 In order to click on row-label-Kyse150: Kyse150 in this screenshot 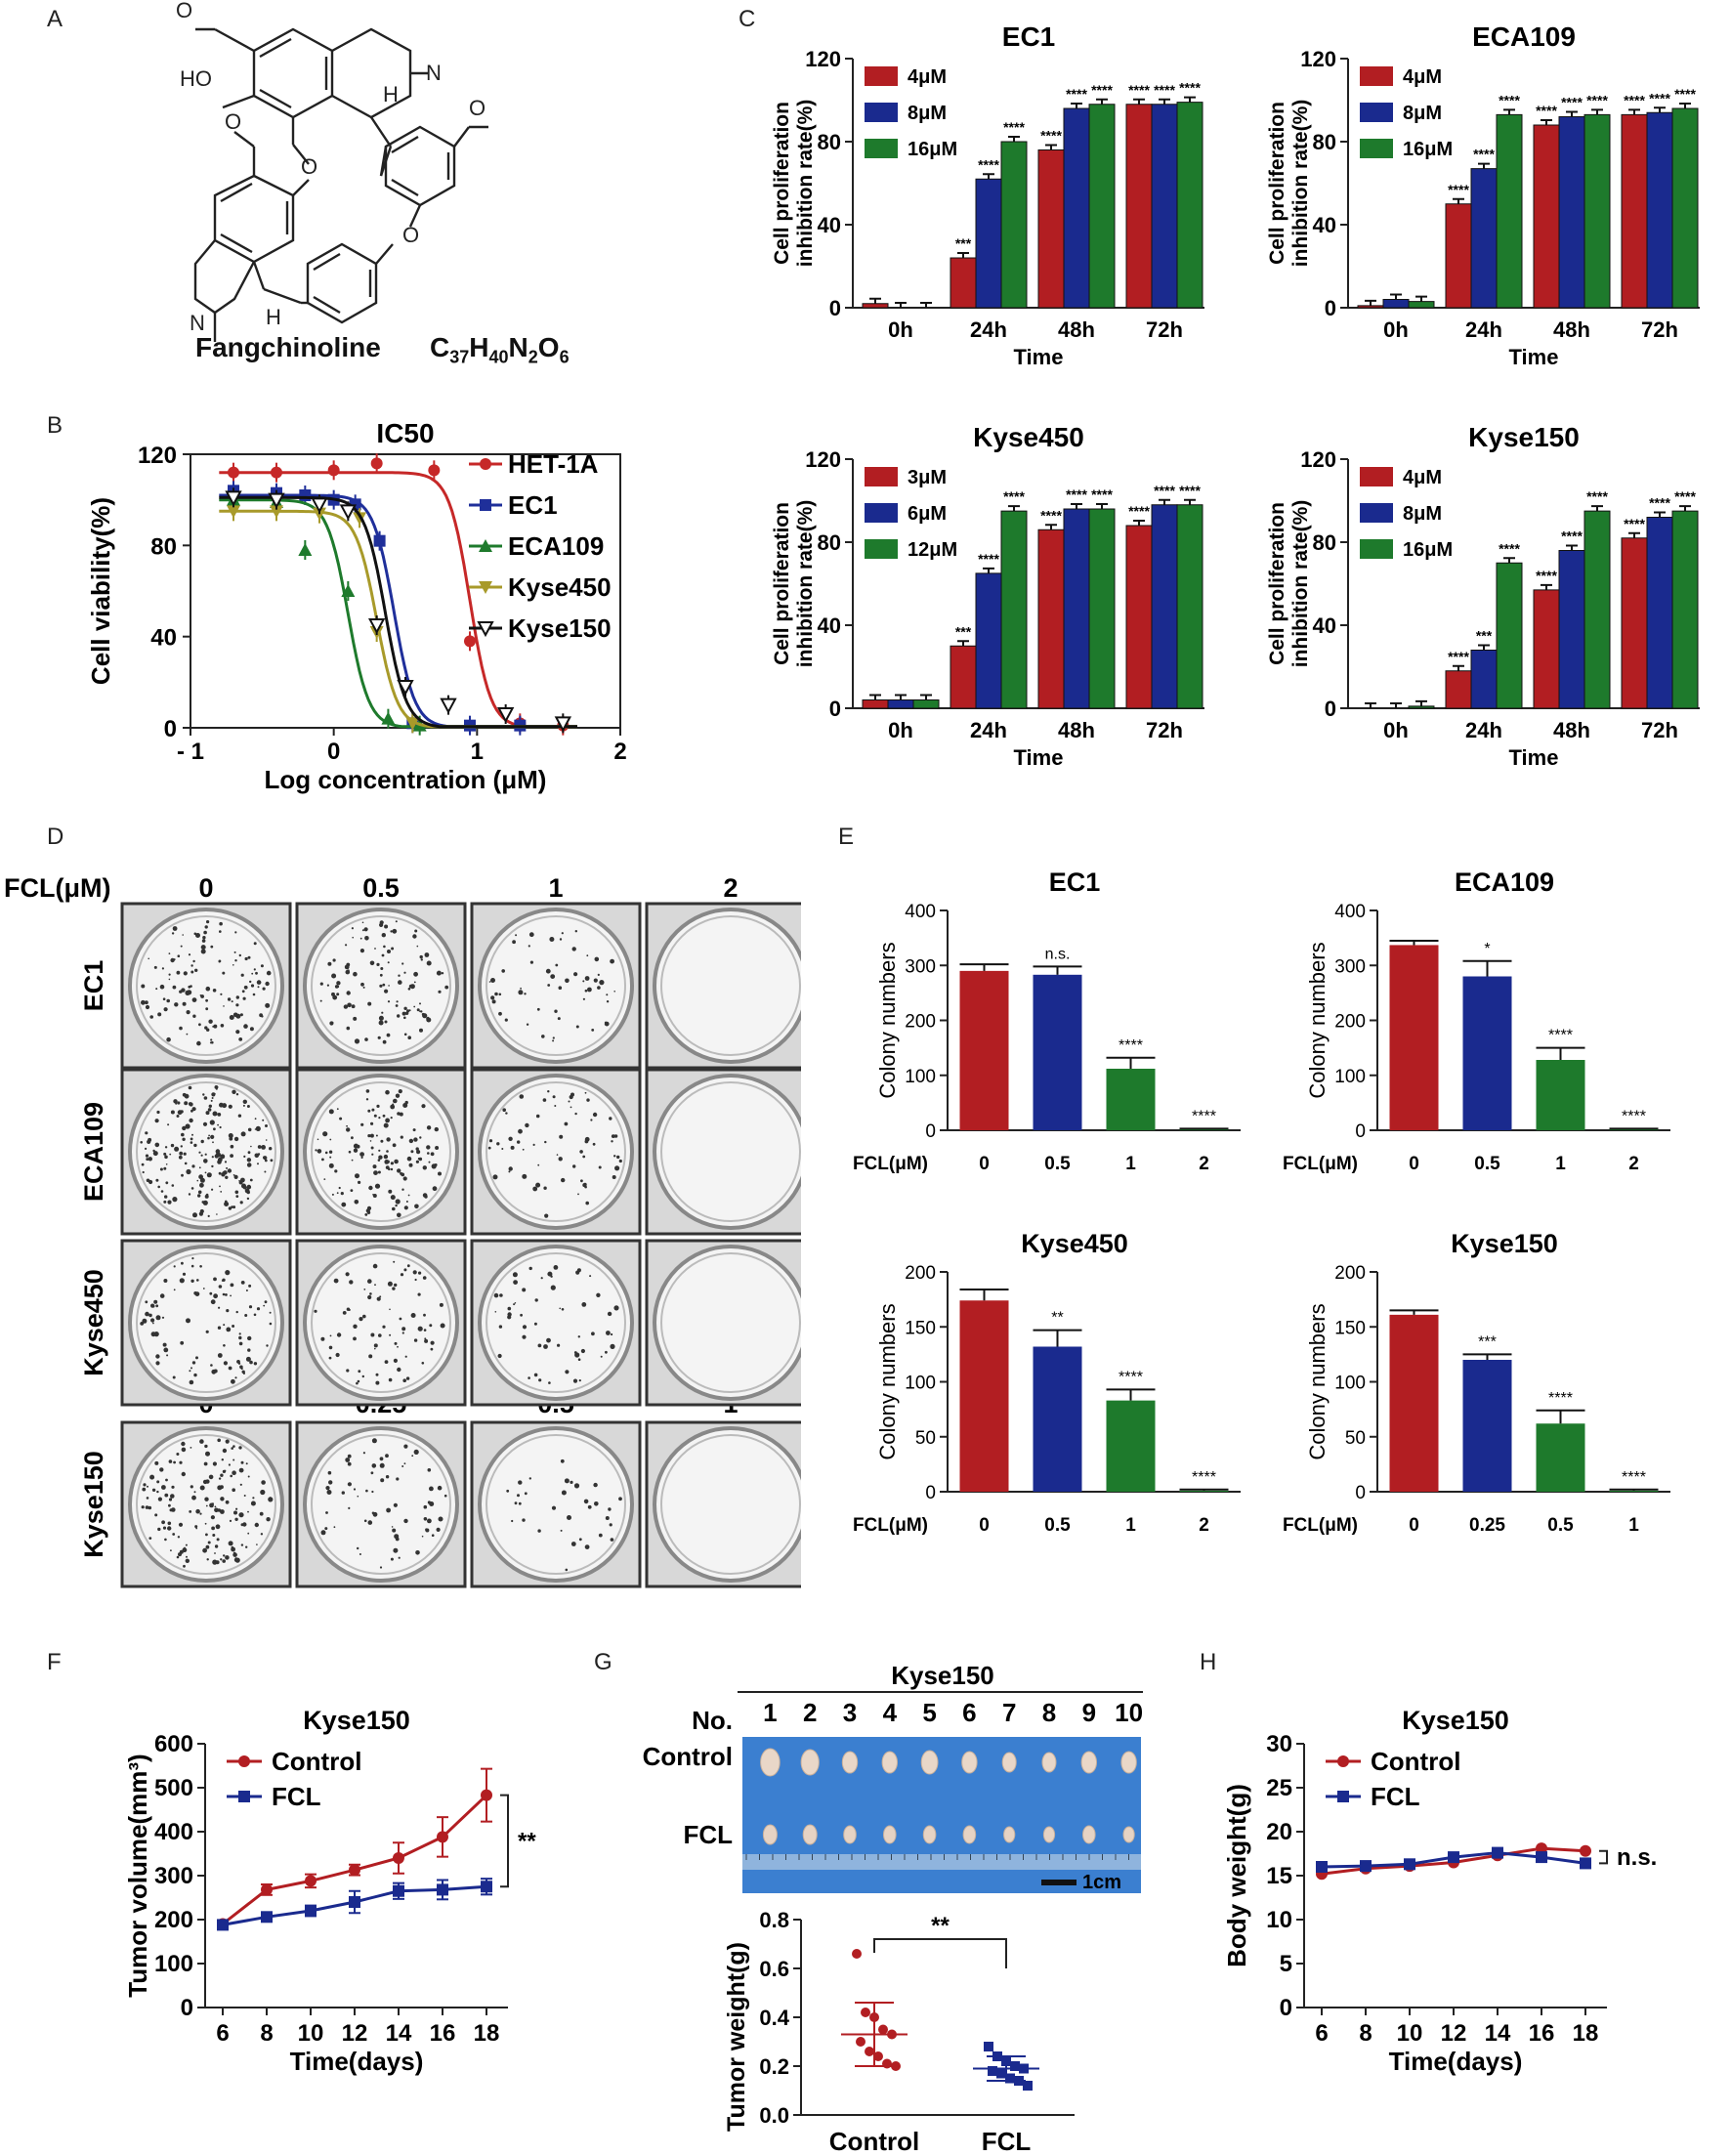, I will do `click(93, 1504)`.